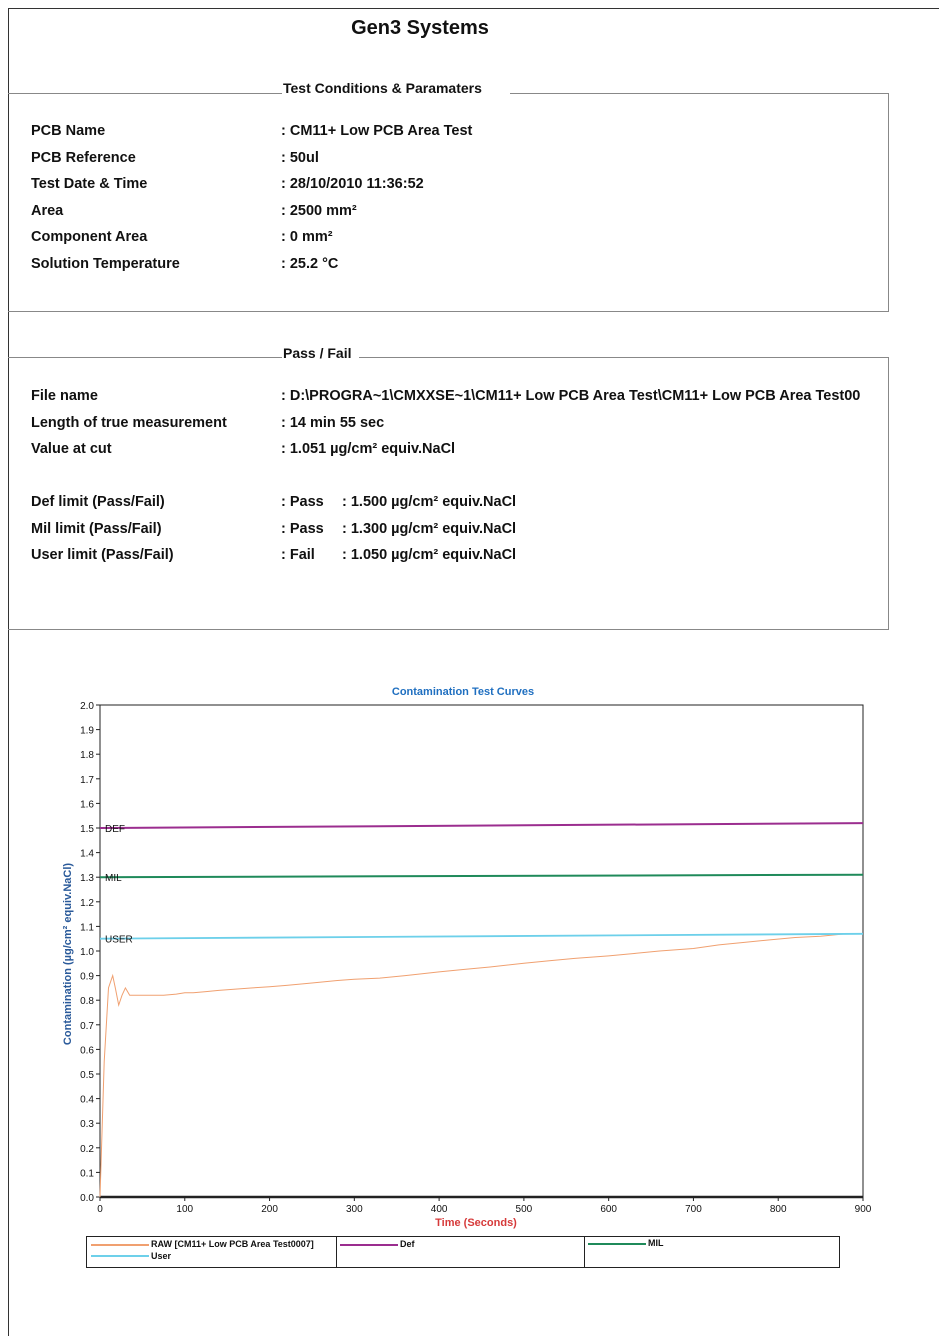 This screenshot has width=940, height=1336. Describe the element at coordinates (298, 555) in the screenshot. I see `limit-result: : Fail` at that location.